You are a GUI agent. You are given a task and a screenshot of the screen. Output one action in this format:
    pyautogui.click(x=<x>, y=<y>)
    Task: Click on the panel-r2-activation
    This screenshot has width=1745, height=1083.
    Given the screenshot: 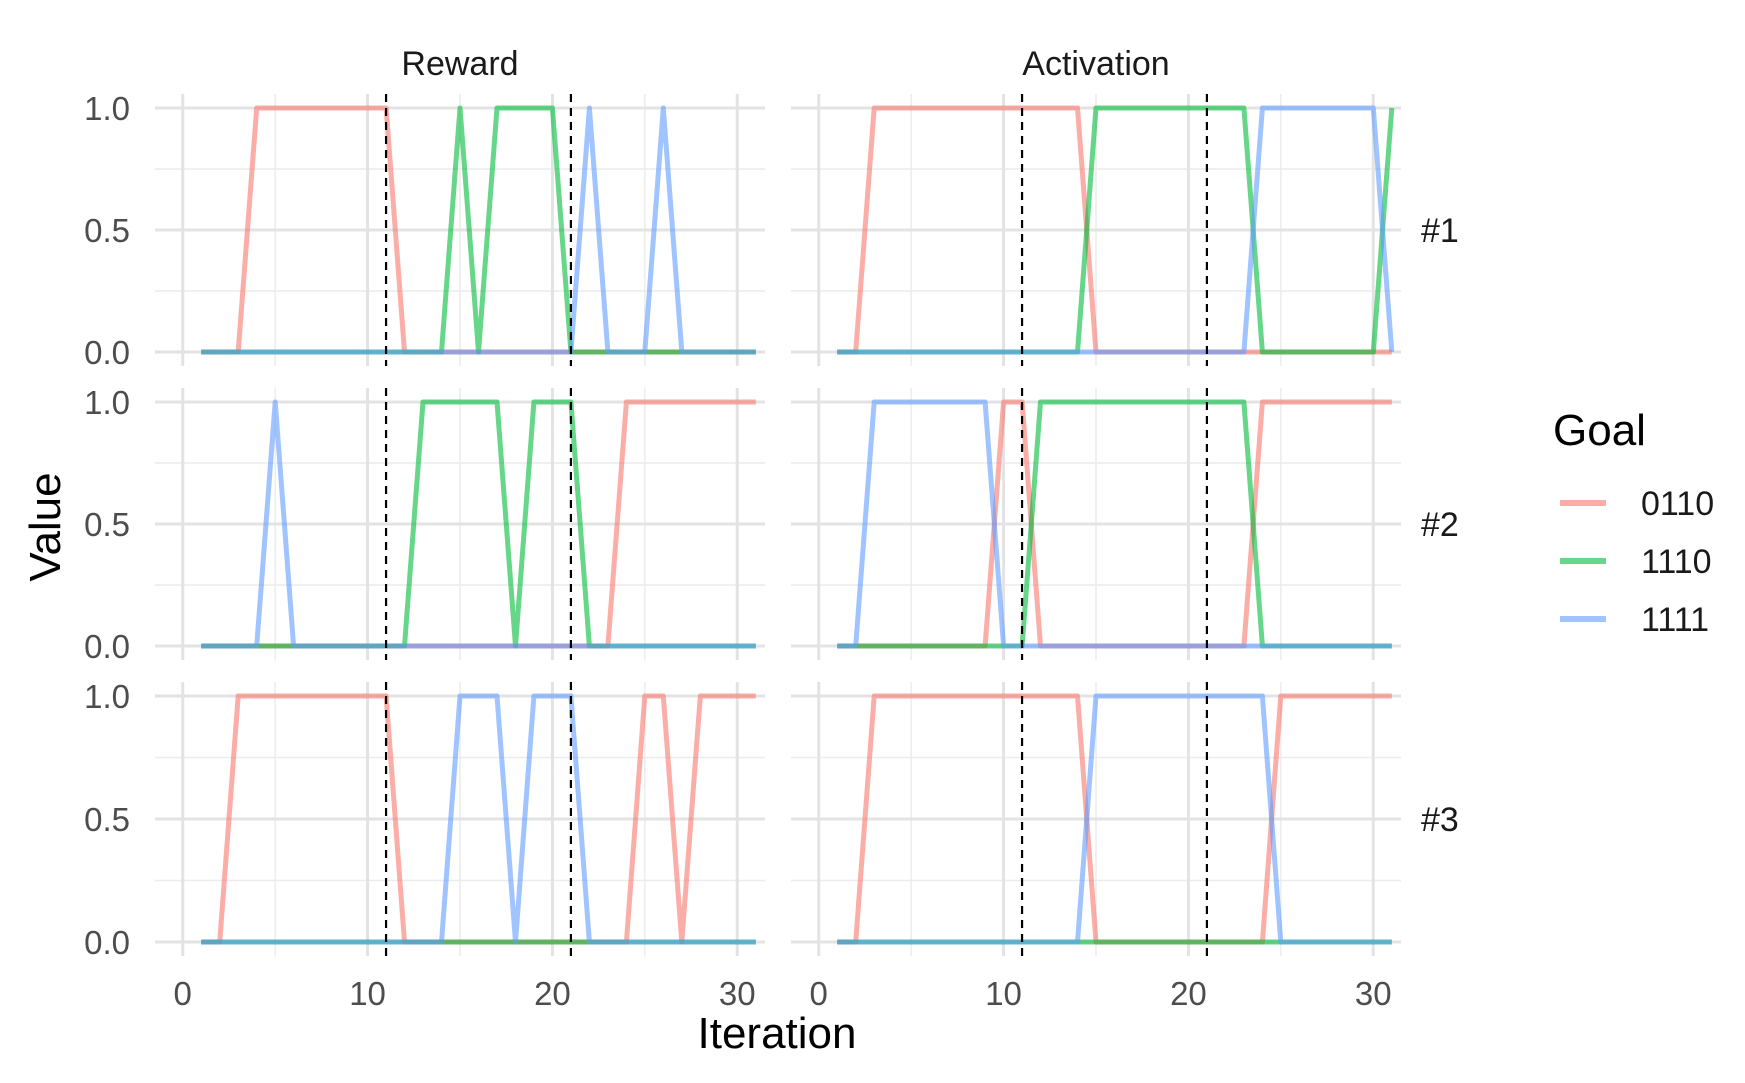 What is the action you would take?
    pyautogui.click(x=1096, y=524)
    